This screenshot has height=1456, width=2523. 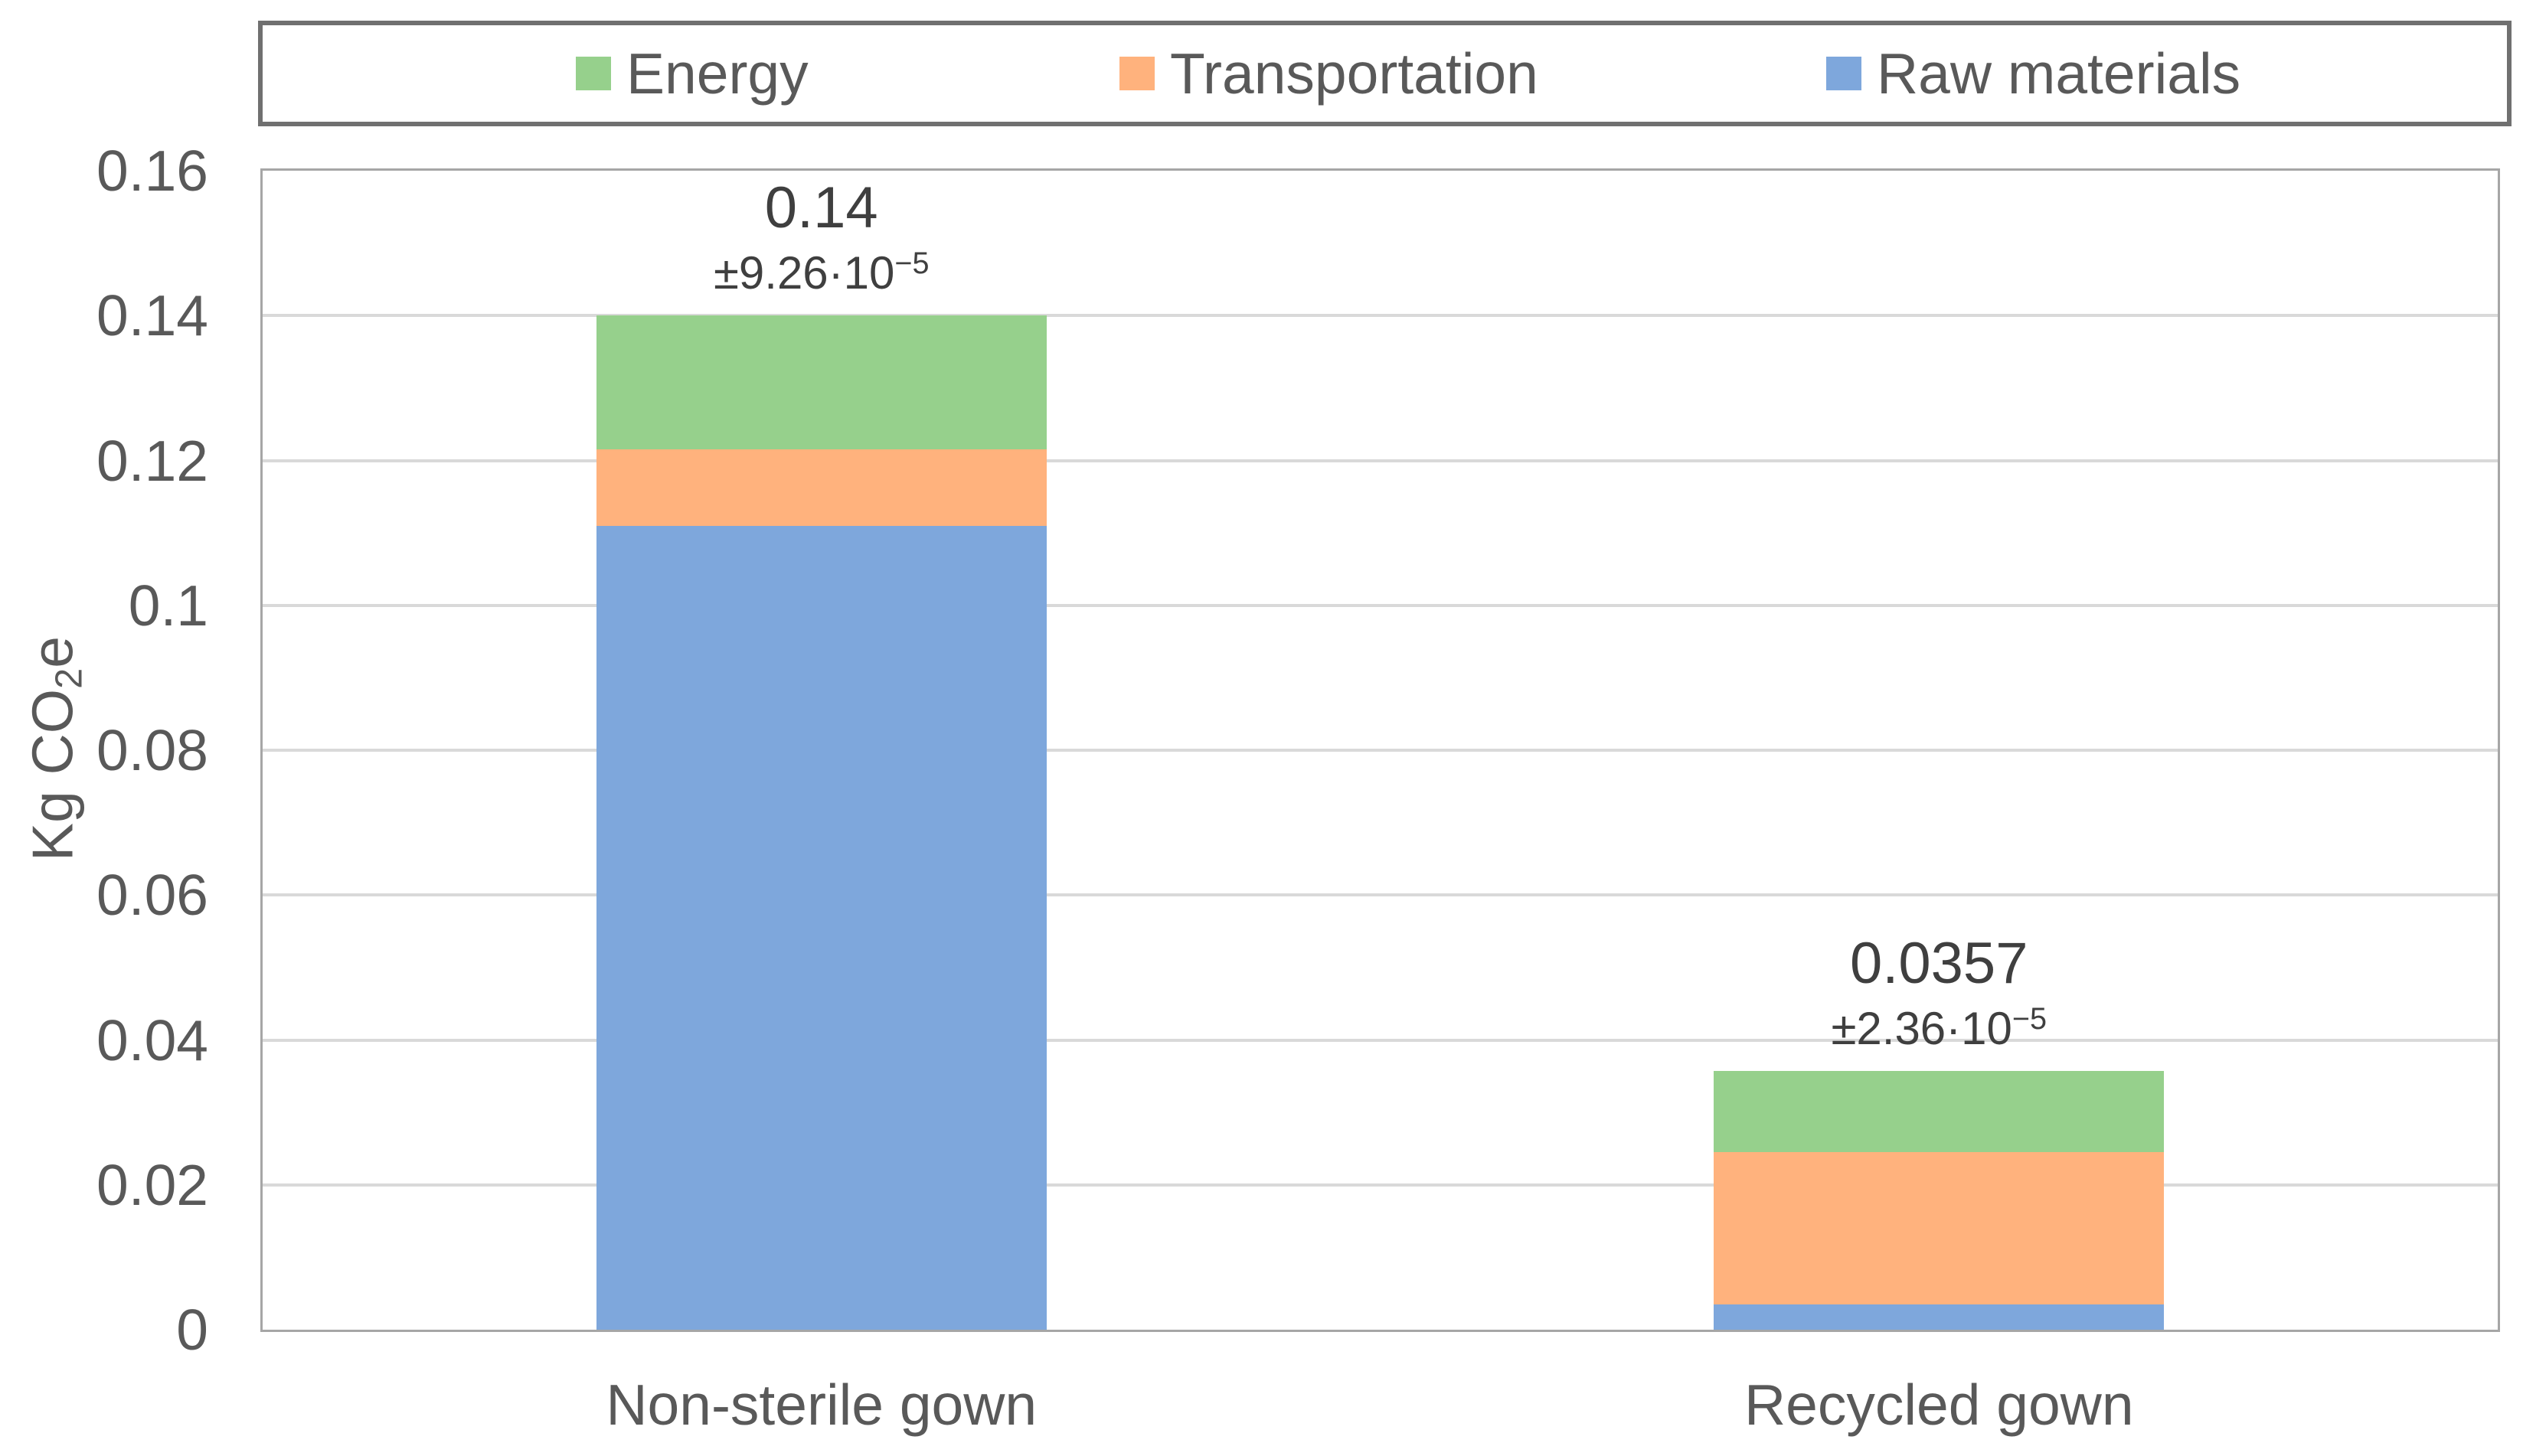 I want to click on bar-total-label: 0.0357 ±2.36·10−5, so click(x=1939, y=990).